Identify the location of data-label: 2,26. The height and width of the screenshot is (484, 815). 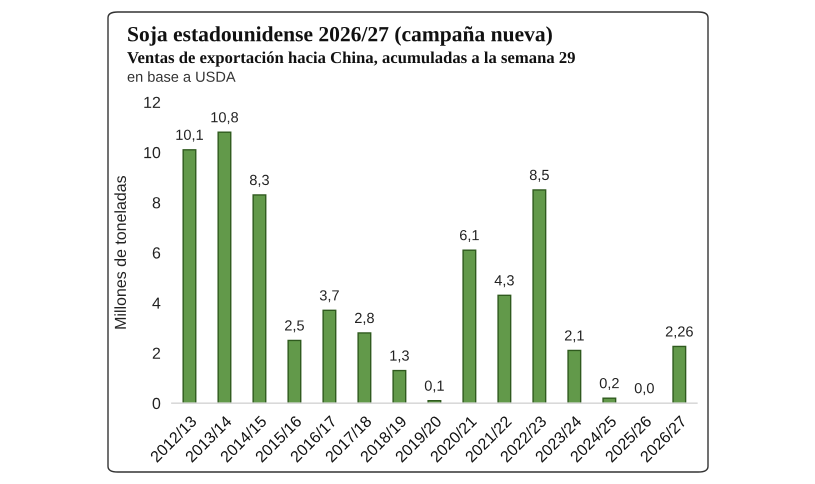
(679, 332).